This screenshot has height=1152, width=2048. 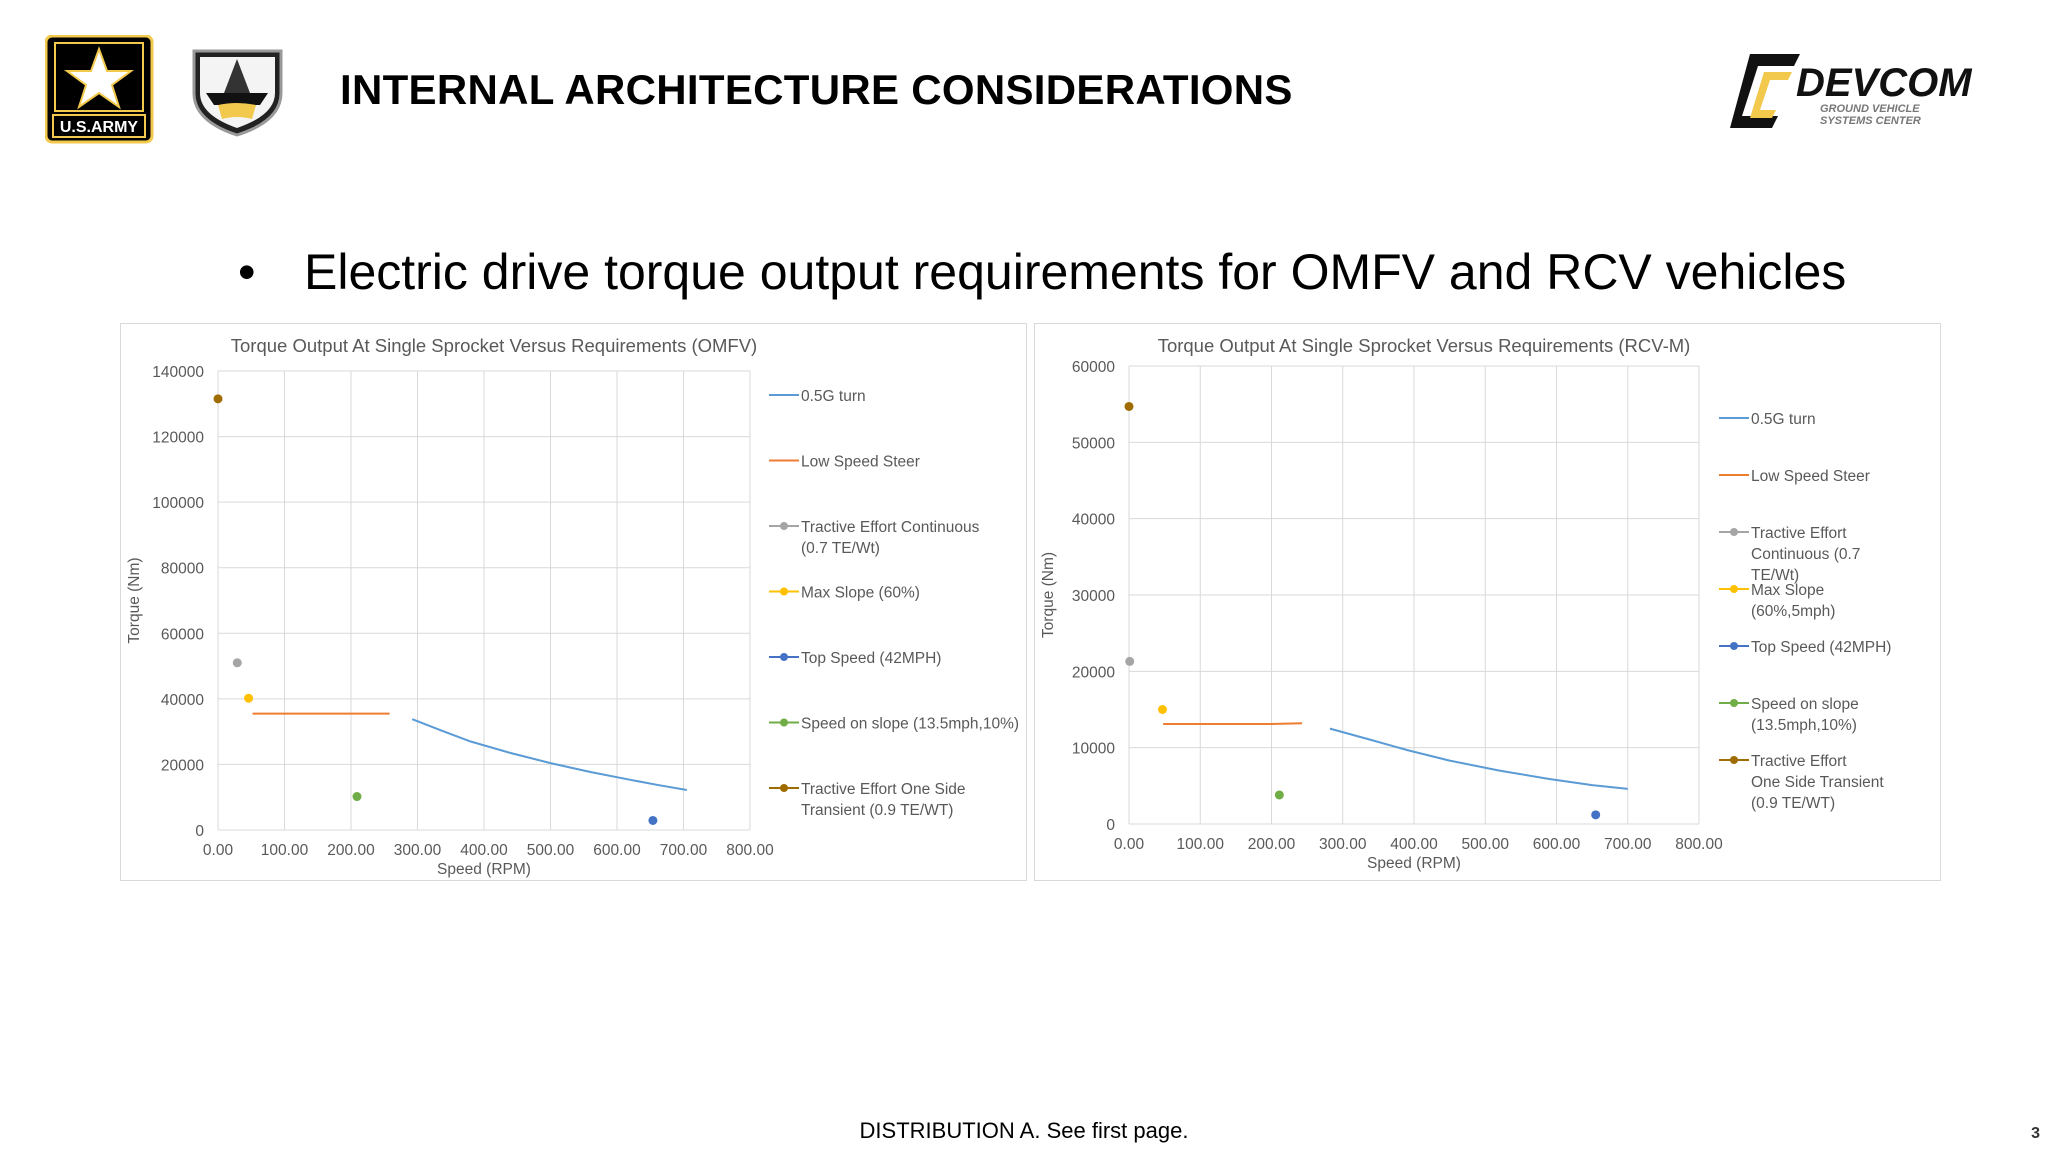 I want to click on legend-label: Transient (0.9 TE/WT), so click(x=877, y=810).